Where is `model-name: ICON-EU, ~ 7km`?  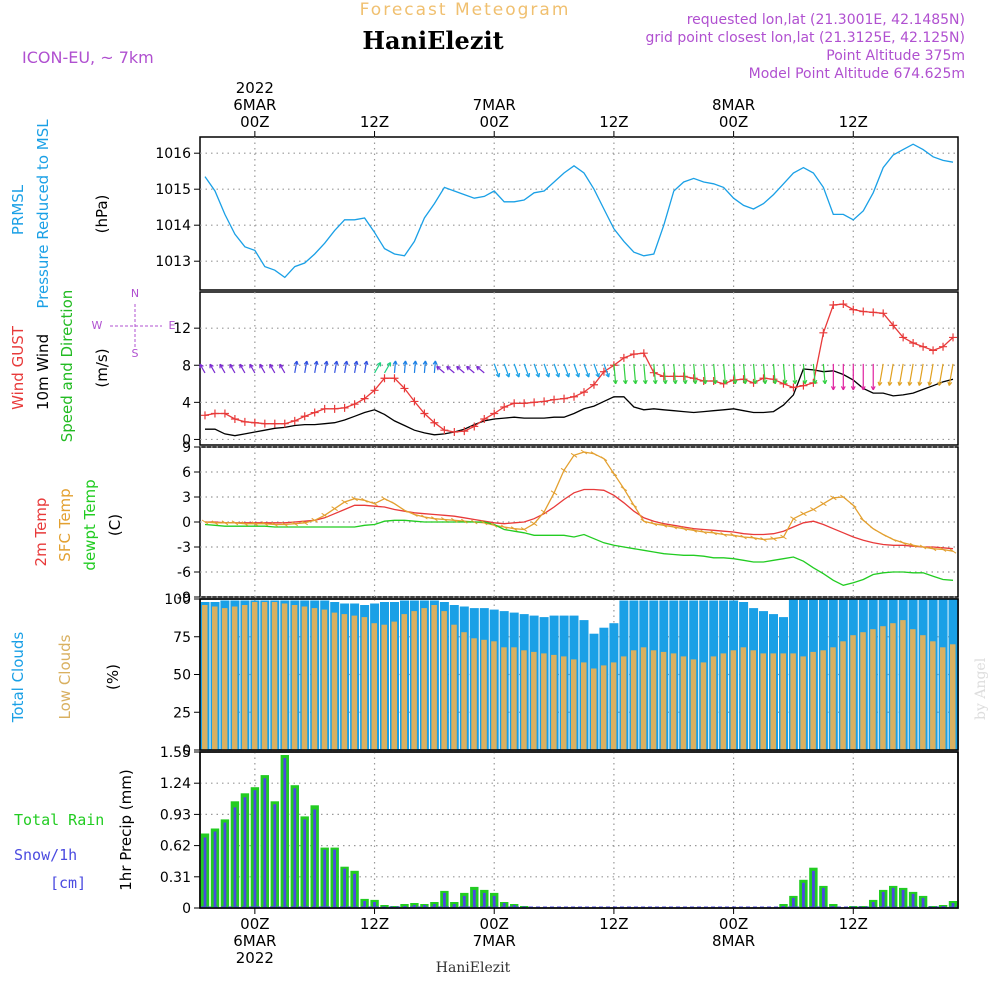 model-name: ICON-EU, ~ 7km is located at coordinates (88, 57).